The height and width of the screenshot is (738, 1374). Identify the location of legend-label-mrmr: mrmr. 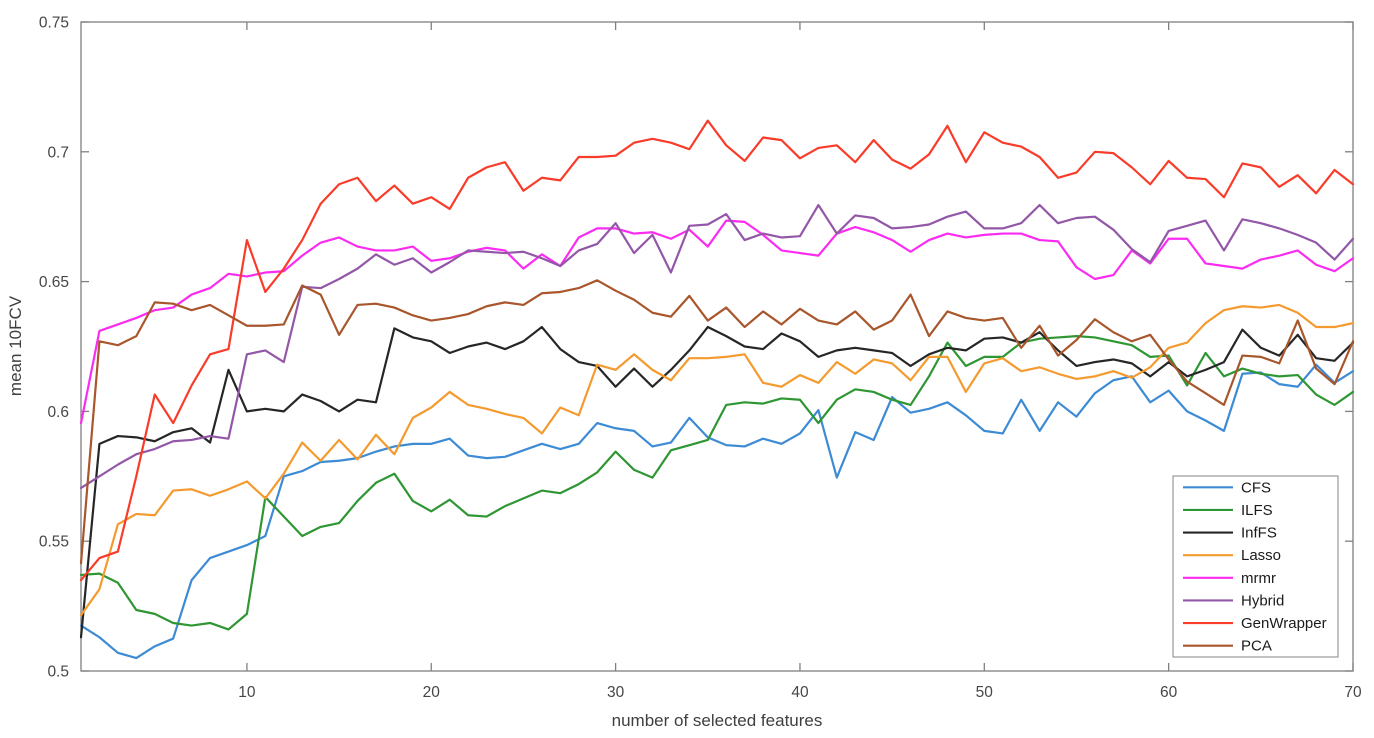
(1258, 578).